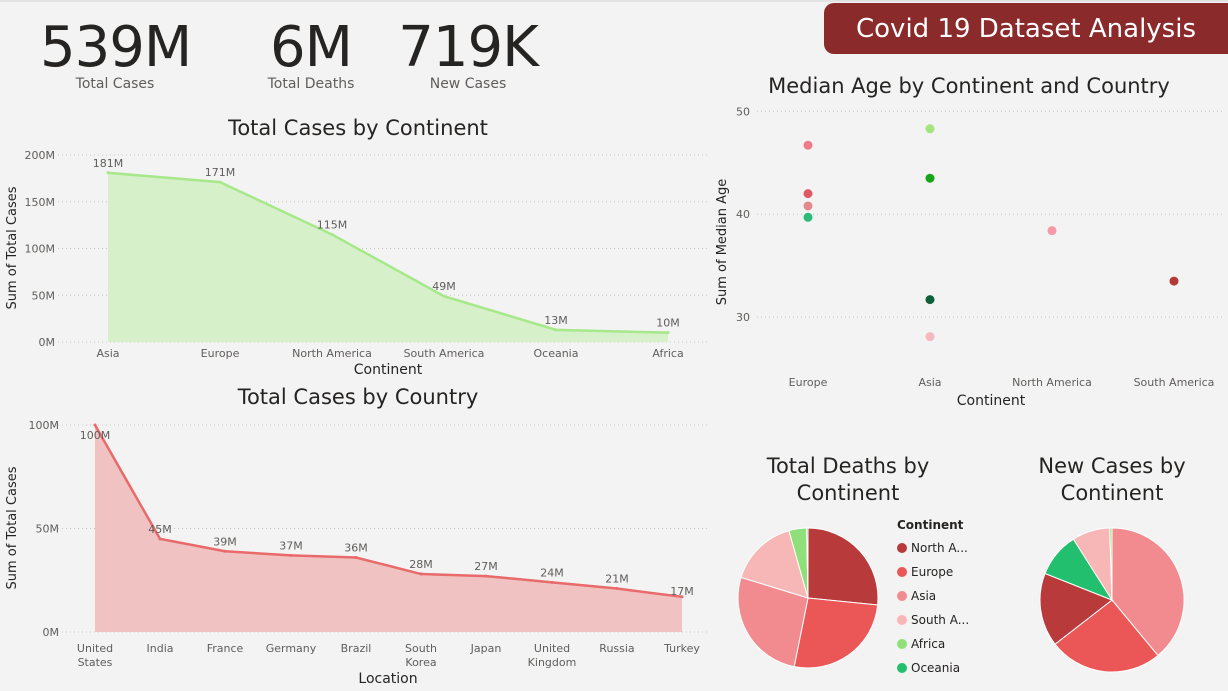 The image size is (1228, 691). What do you see at coordinates (220, 172) in the screenshot?
I see `data-label: 171M` at bounding box center [220, 172].